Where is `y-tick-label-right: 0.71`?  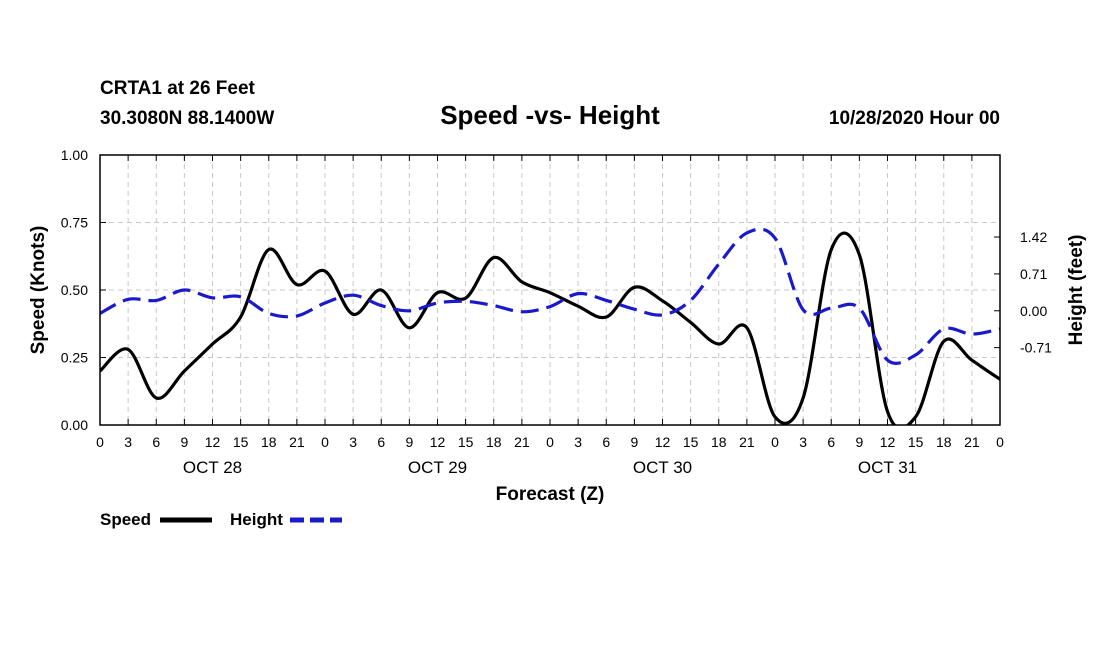
y-tick-label-right: 0.71 is located at coordinates (1033, 274).